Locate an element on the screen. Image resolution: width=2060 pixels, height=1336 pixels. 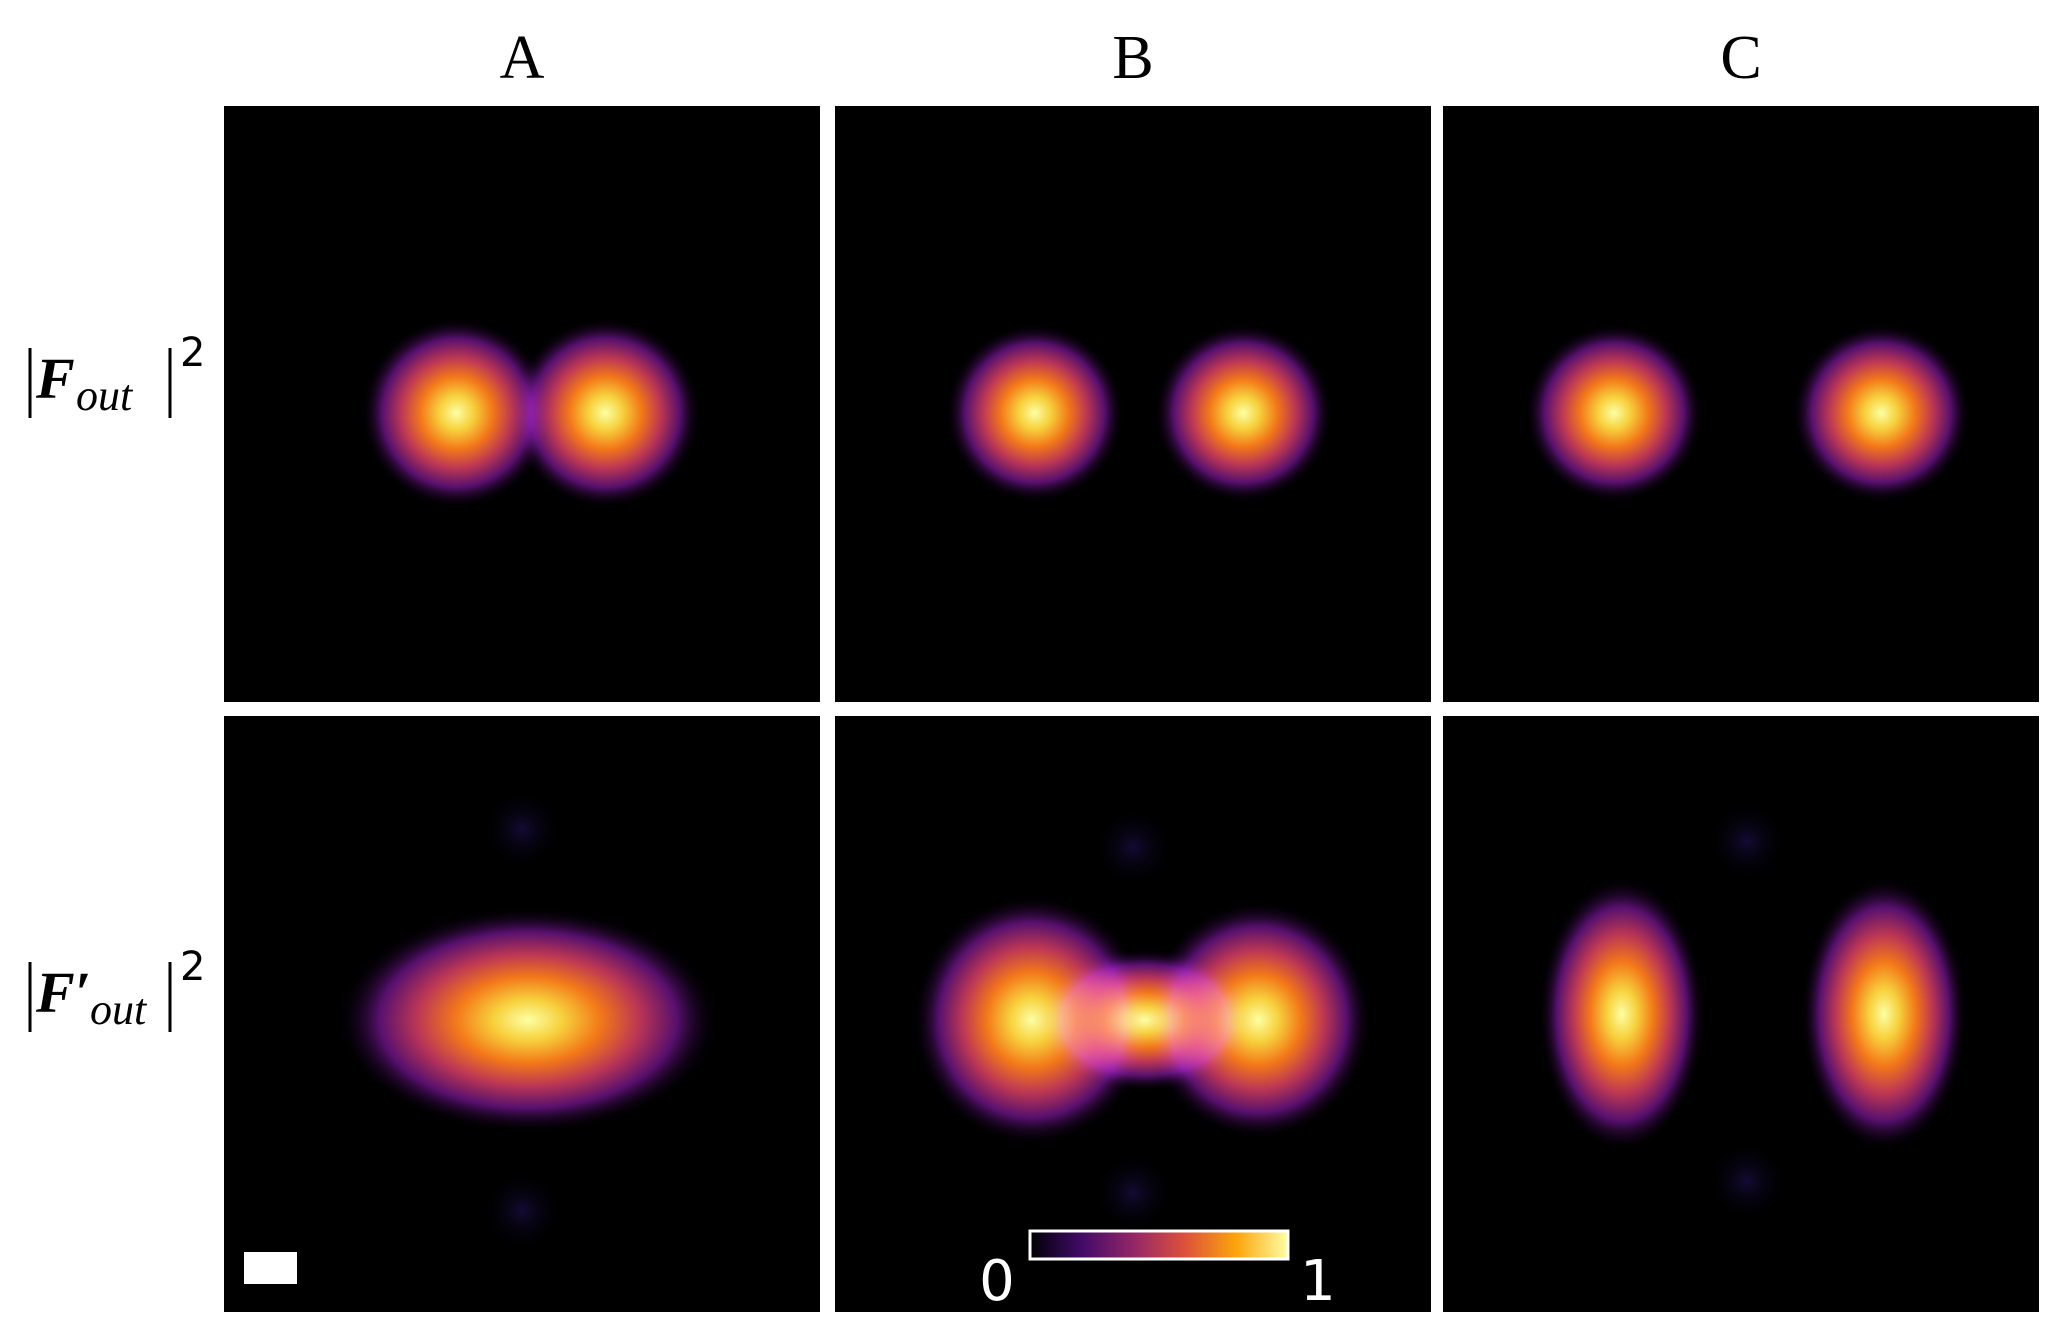
image-panel is located at coordinates (1133, 404).